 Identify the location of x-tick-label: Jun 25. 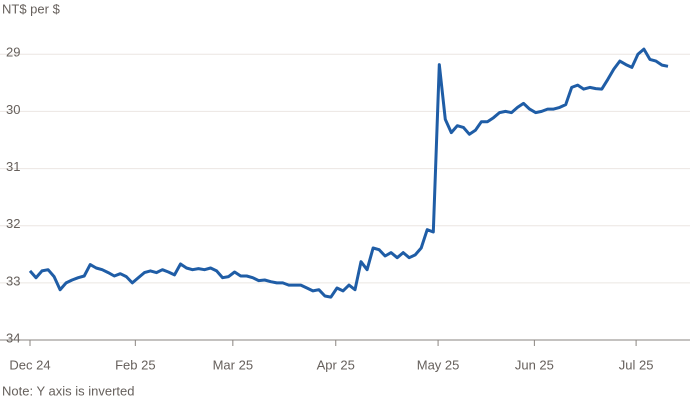
(534, 364).